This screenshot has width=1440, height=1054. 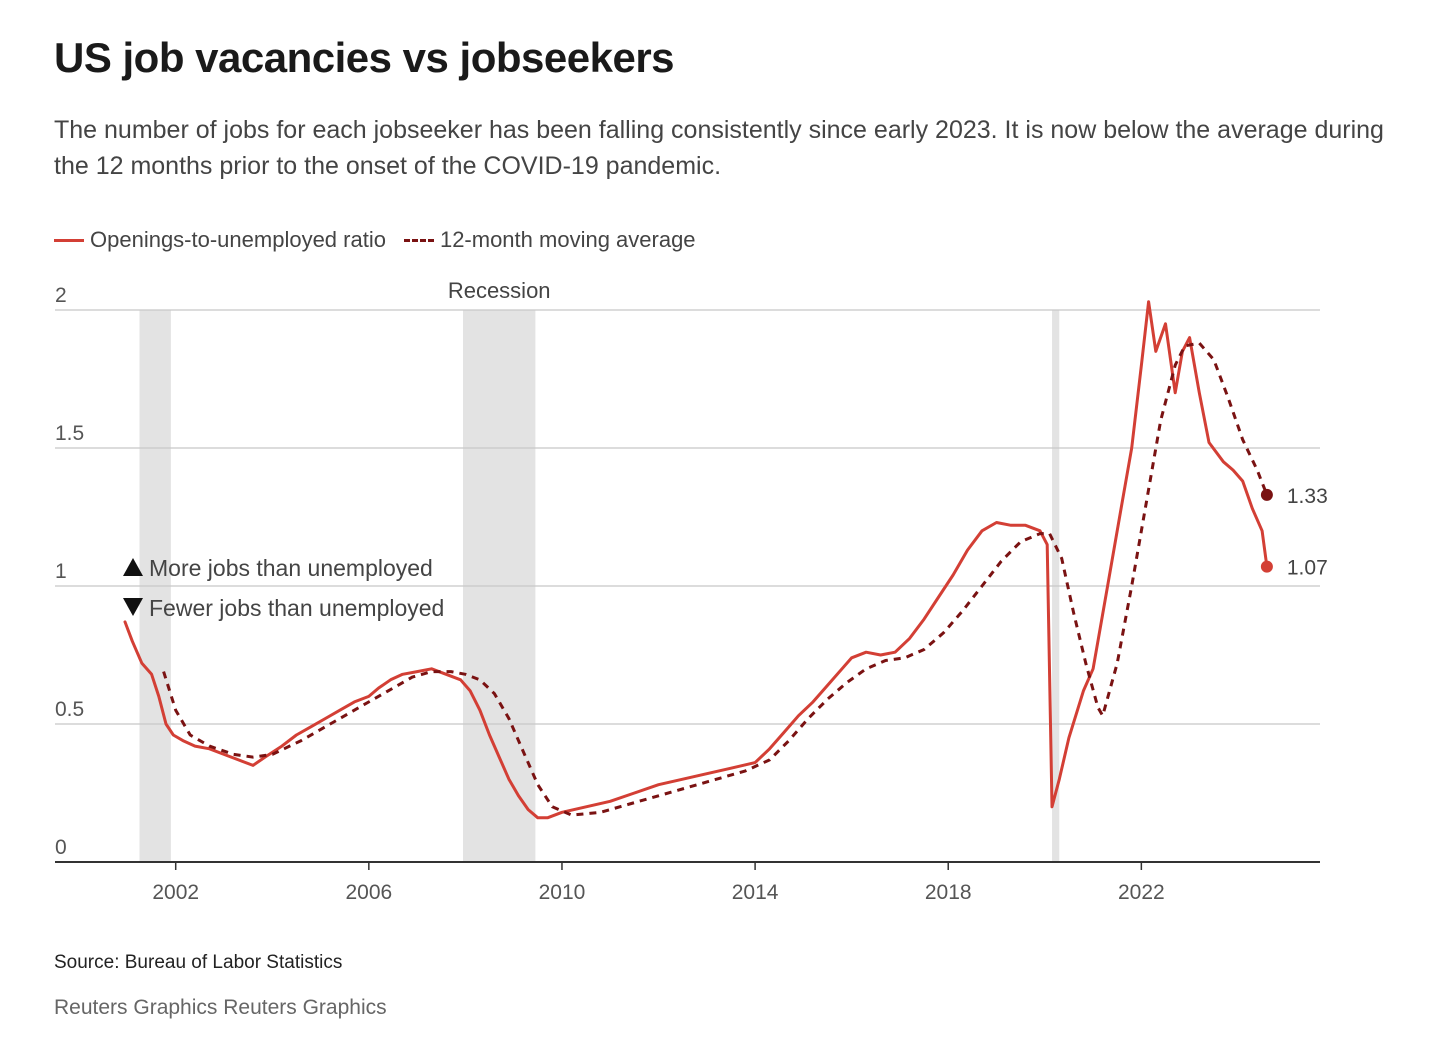 What do you see at coordinates (562, 892) in the screenshot?
I see `x-tick-label: 2010` at bounding box center [562, 892].